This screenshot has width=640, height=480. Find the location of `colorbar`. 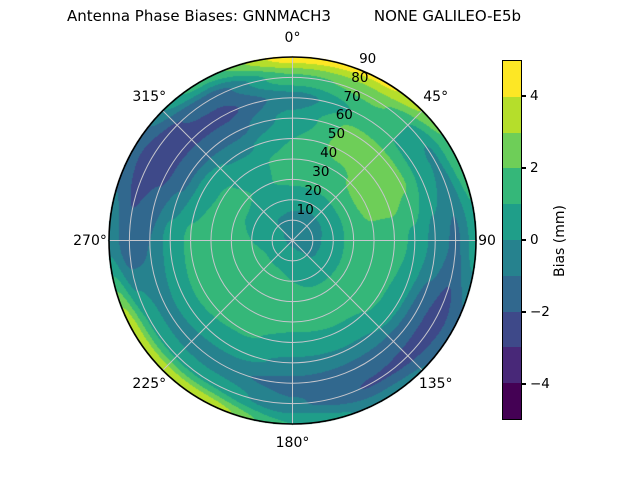

colorbar is located at coordinates (512, 240).